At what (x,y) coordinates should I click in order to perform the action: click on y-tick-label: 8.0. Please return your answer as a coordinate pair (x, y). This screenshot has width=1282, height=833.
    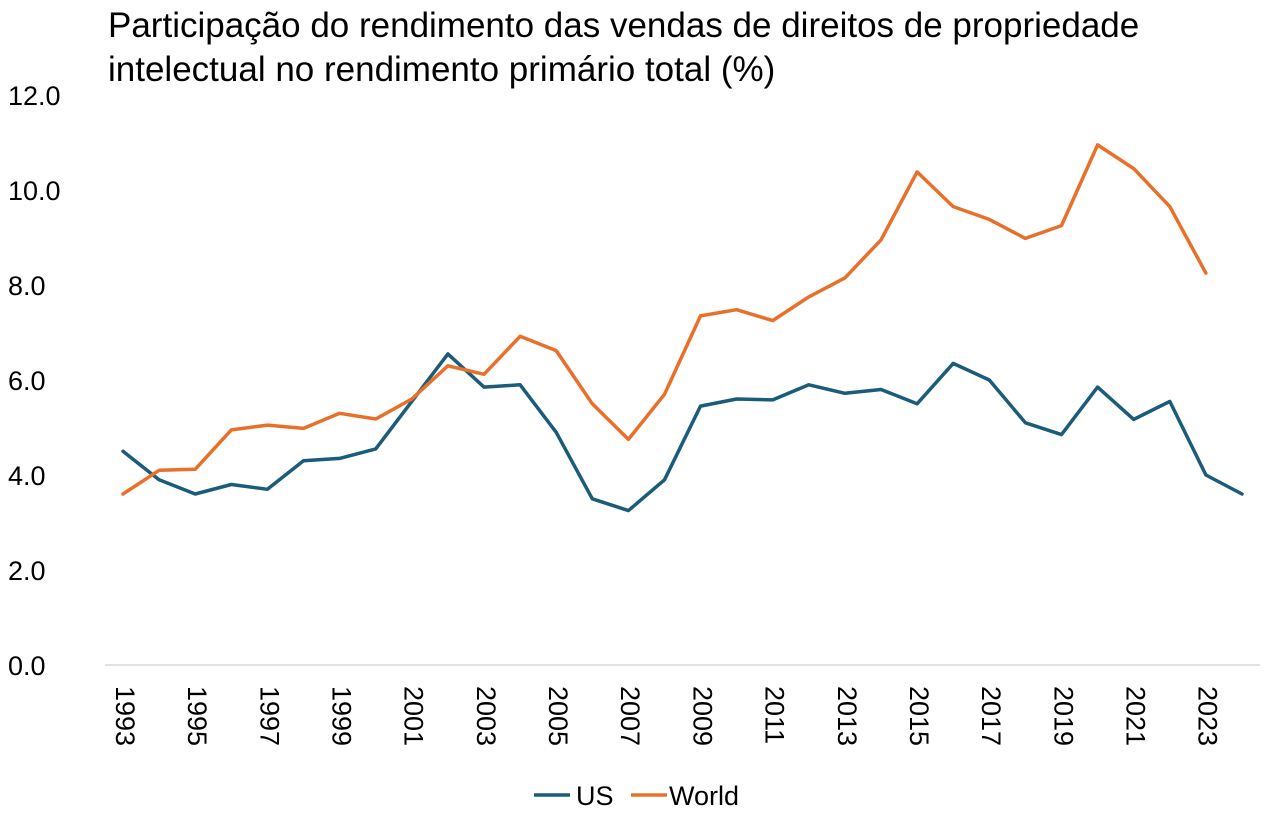
    Looking at the image, I should click on (27, 286).